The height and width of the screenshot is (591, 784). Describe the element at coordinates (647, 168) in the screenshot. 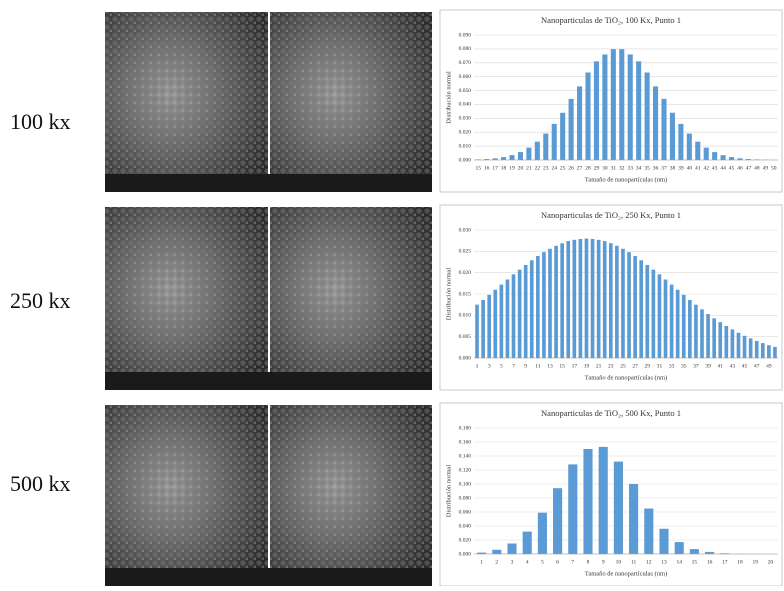

I see `x-tick-label: 35` at that location.